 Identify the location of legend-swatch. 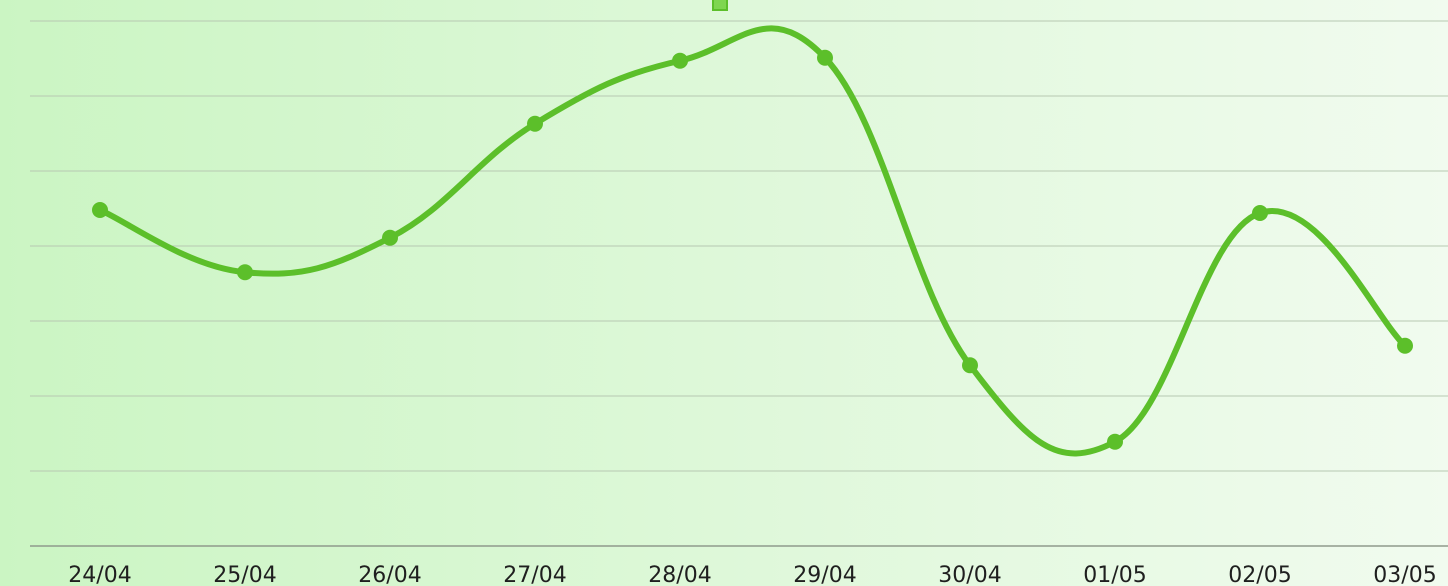
(720, 5).